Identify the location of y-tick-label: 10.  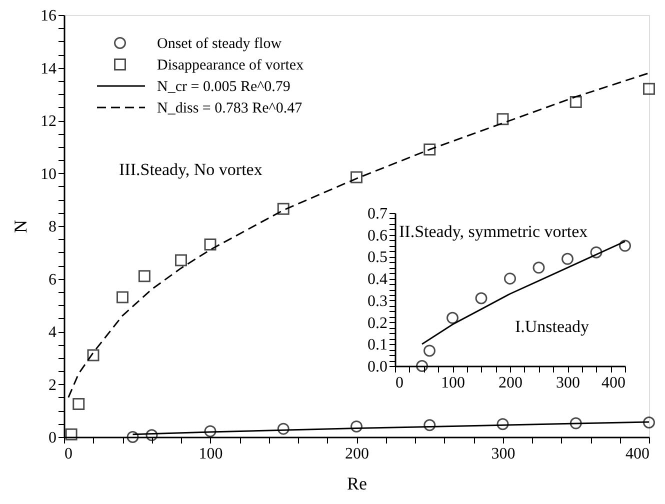
(48, 174).